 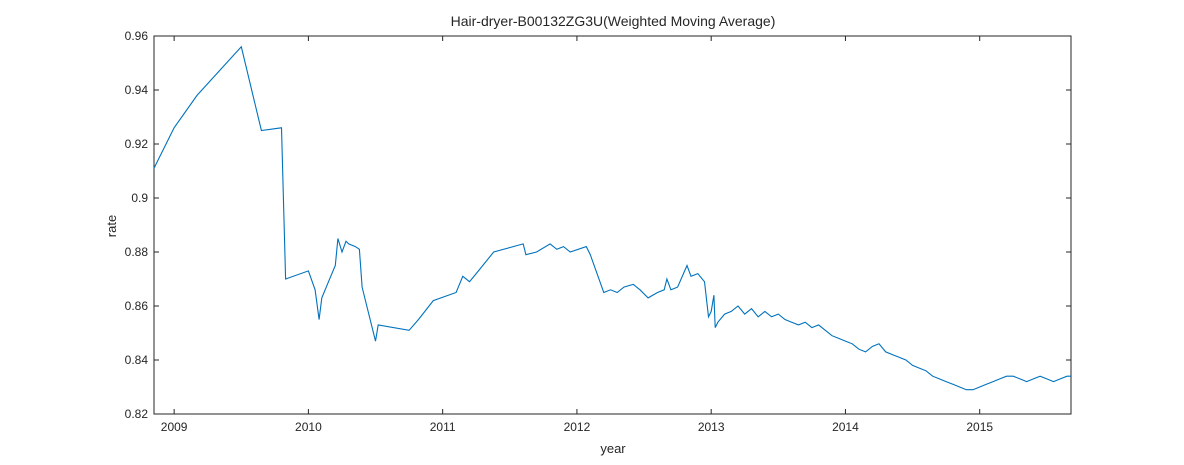 What do you see at coordinates (137, 36) in the screenshot?
I see `y-tick-label: 0.96` at bounding box center [137, 36].